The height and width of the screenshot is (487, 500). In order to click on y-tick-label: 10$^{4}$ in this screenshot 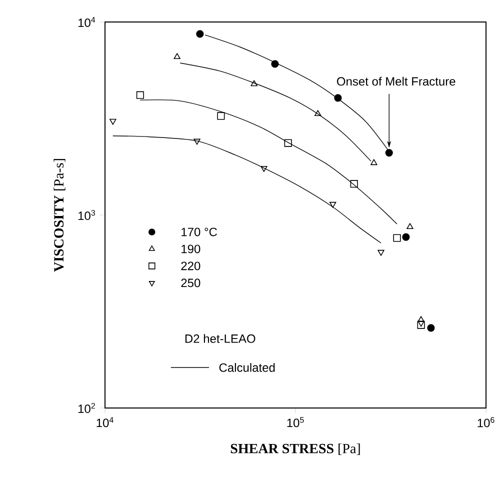, I will do `click(87, 21)`.